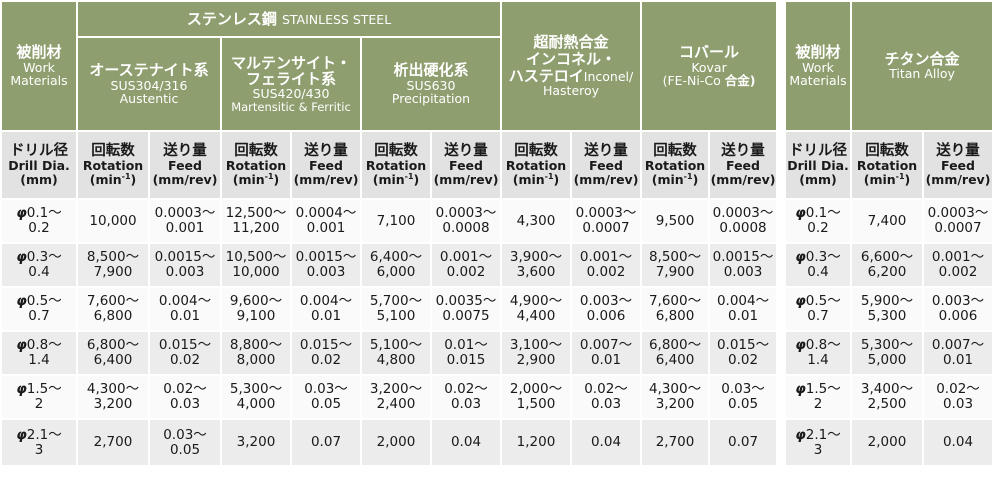 The width and height of the screenshot is (996, 481). I want to click on titan-feed-cell: 0.003〜 0.006, so click(958, 309).